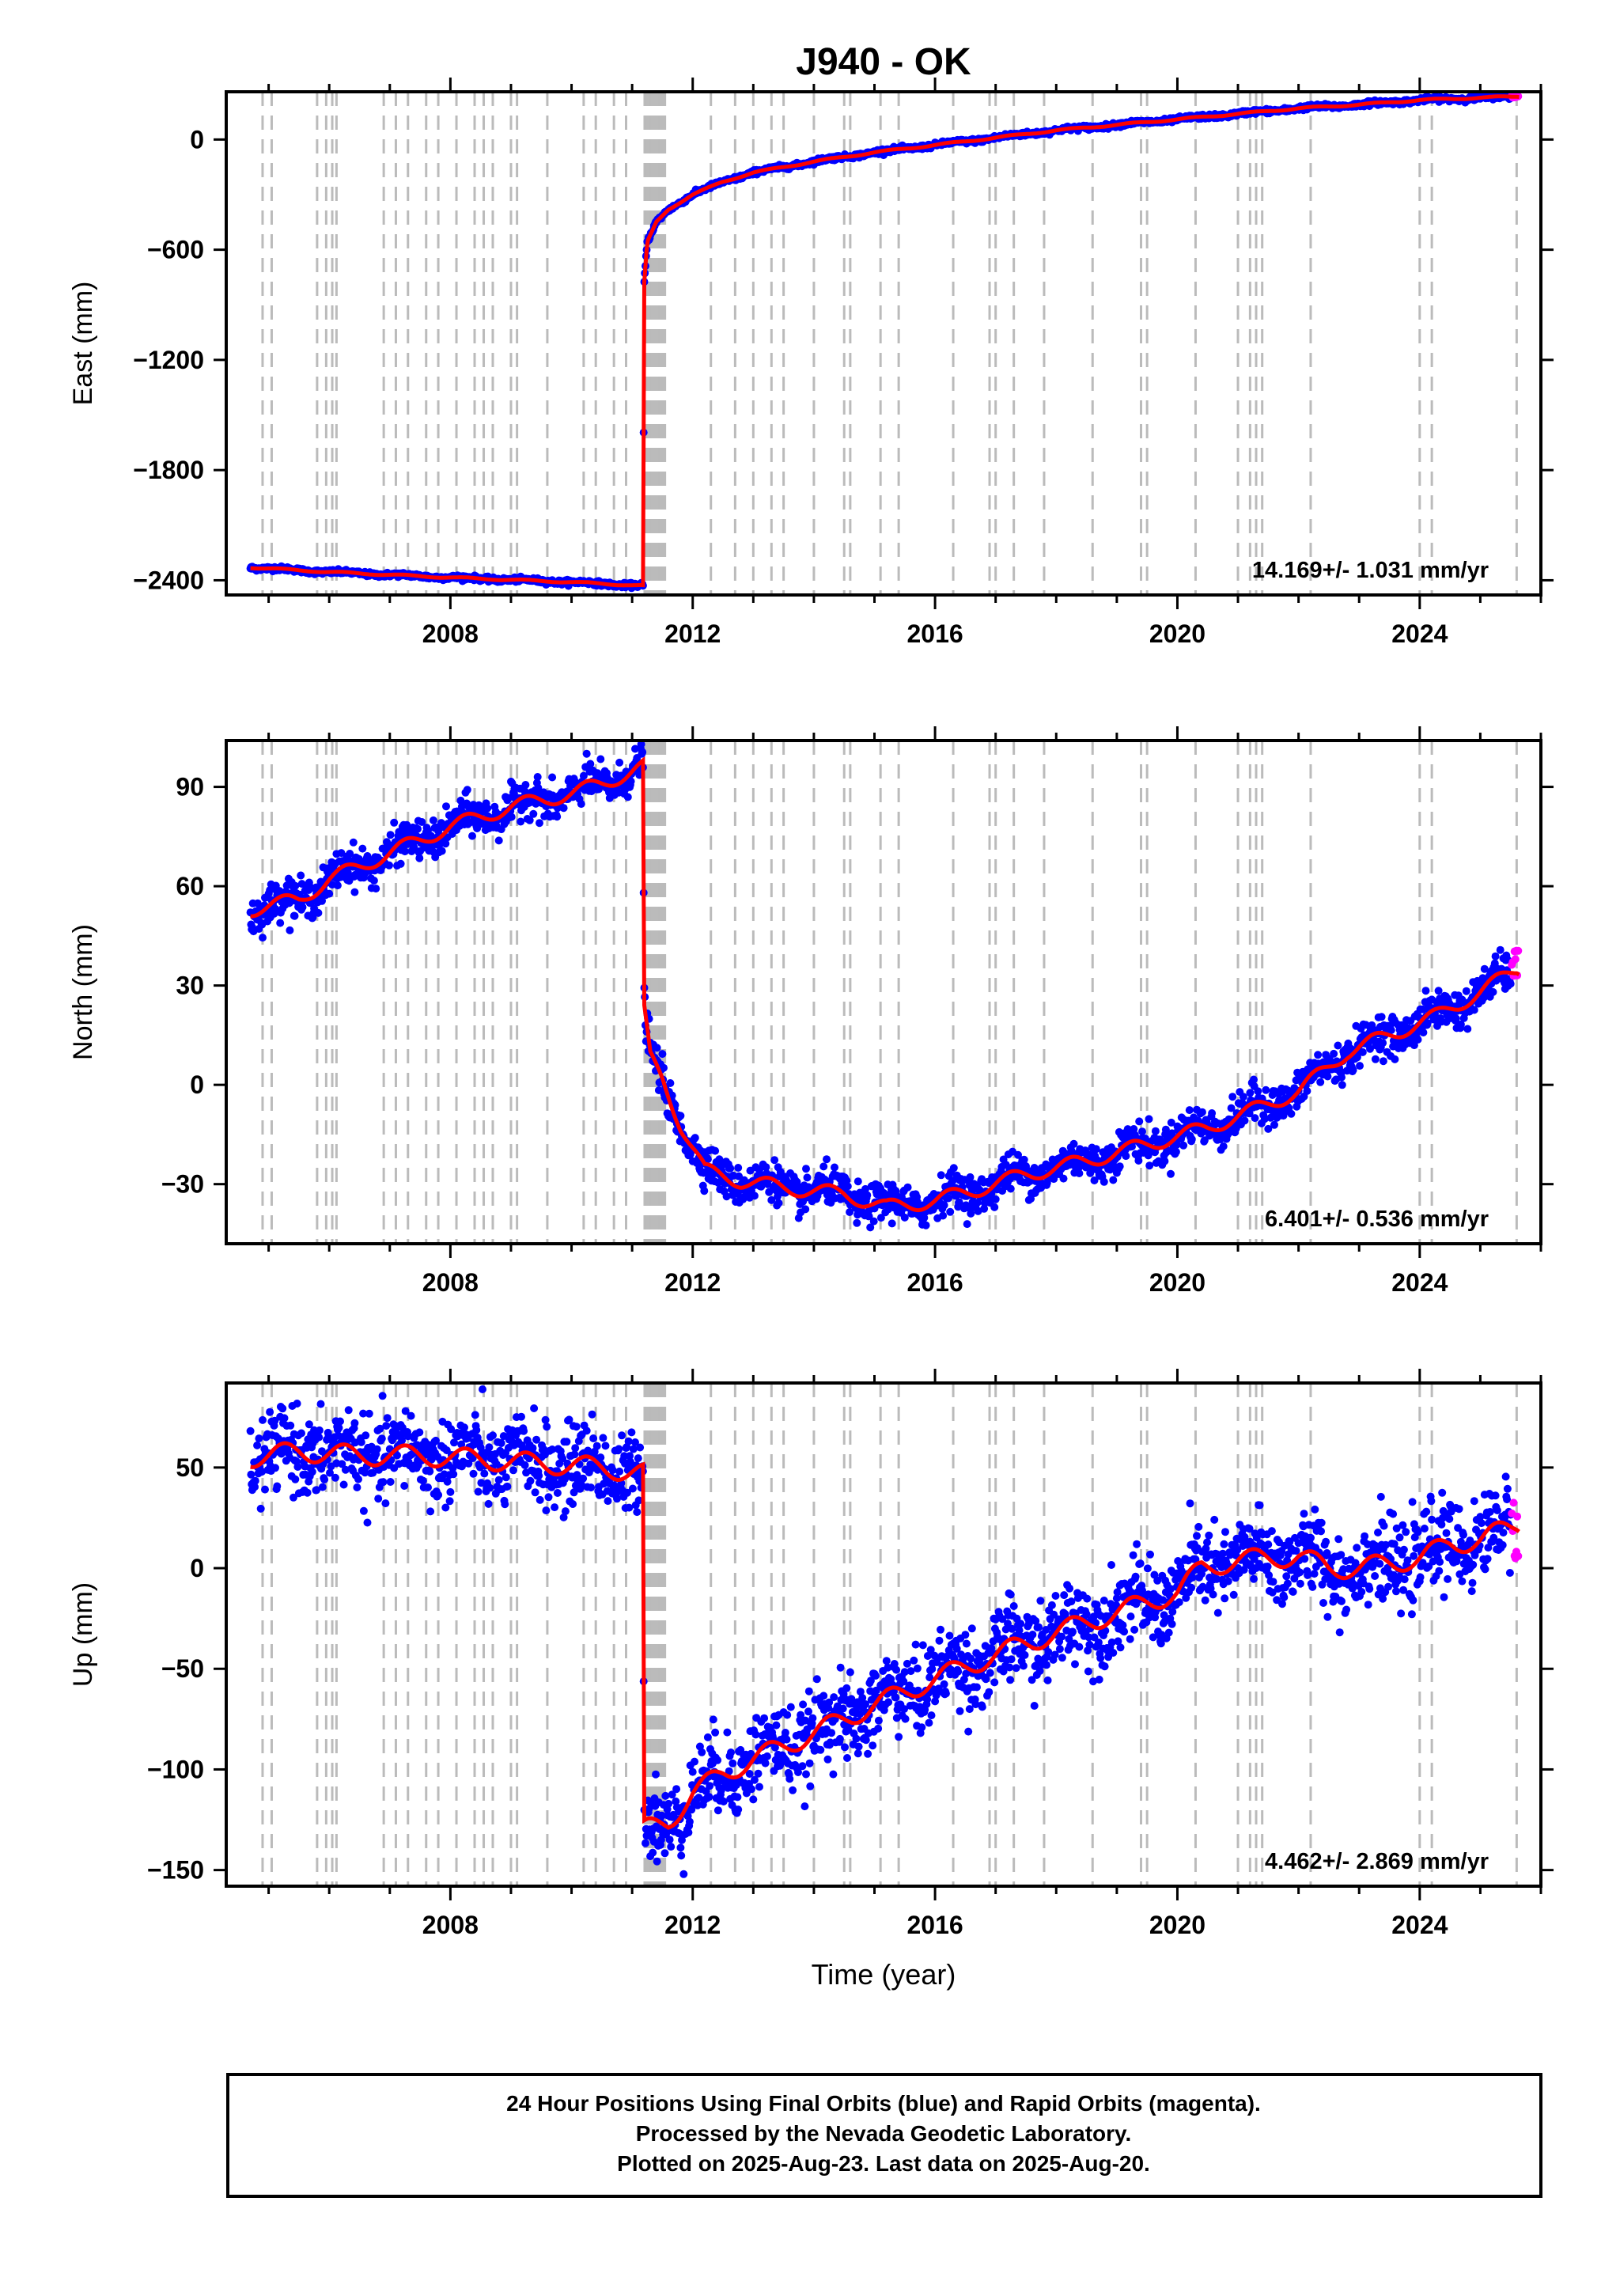 This screenshot has width=1601, height=2296. I want to click on y-tick-label: 60, so click(190, 886).